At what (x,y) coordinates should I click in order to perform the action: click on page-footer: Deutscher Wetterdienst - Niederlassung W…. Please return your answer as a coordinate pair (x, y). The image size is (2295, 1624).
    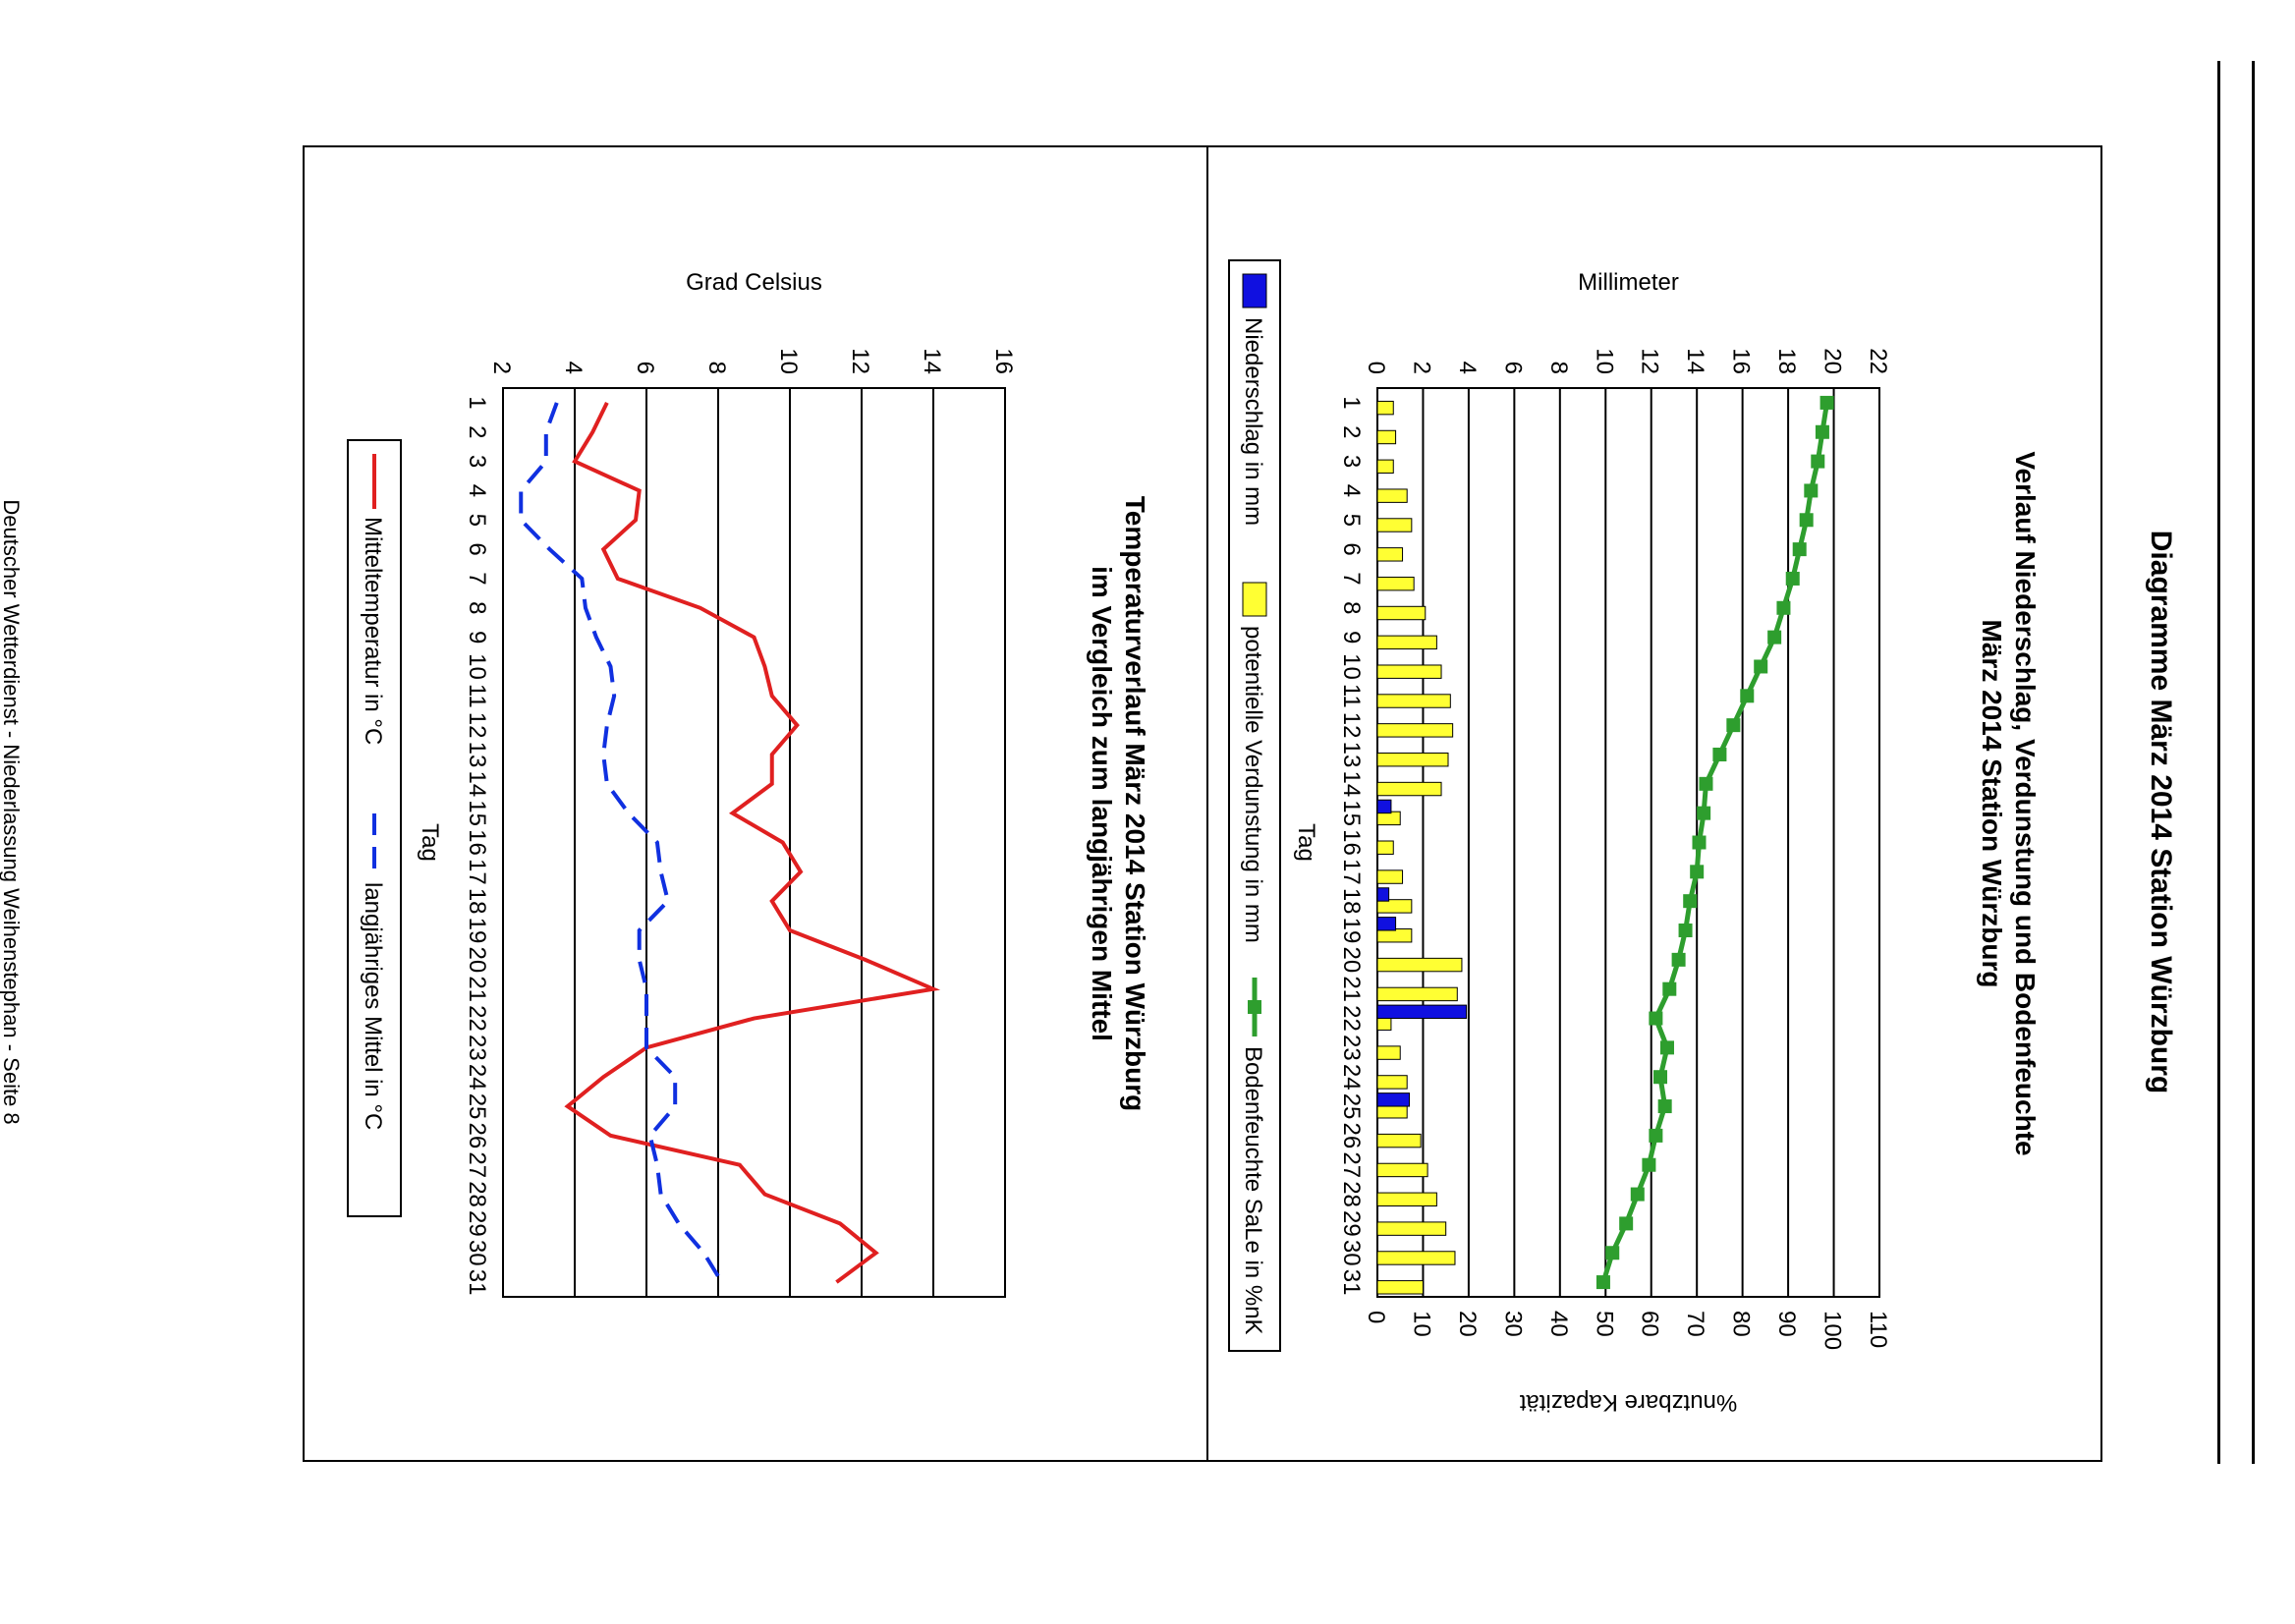
    Looking at the image, I should click on (12, 812).